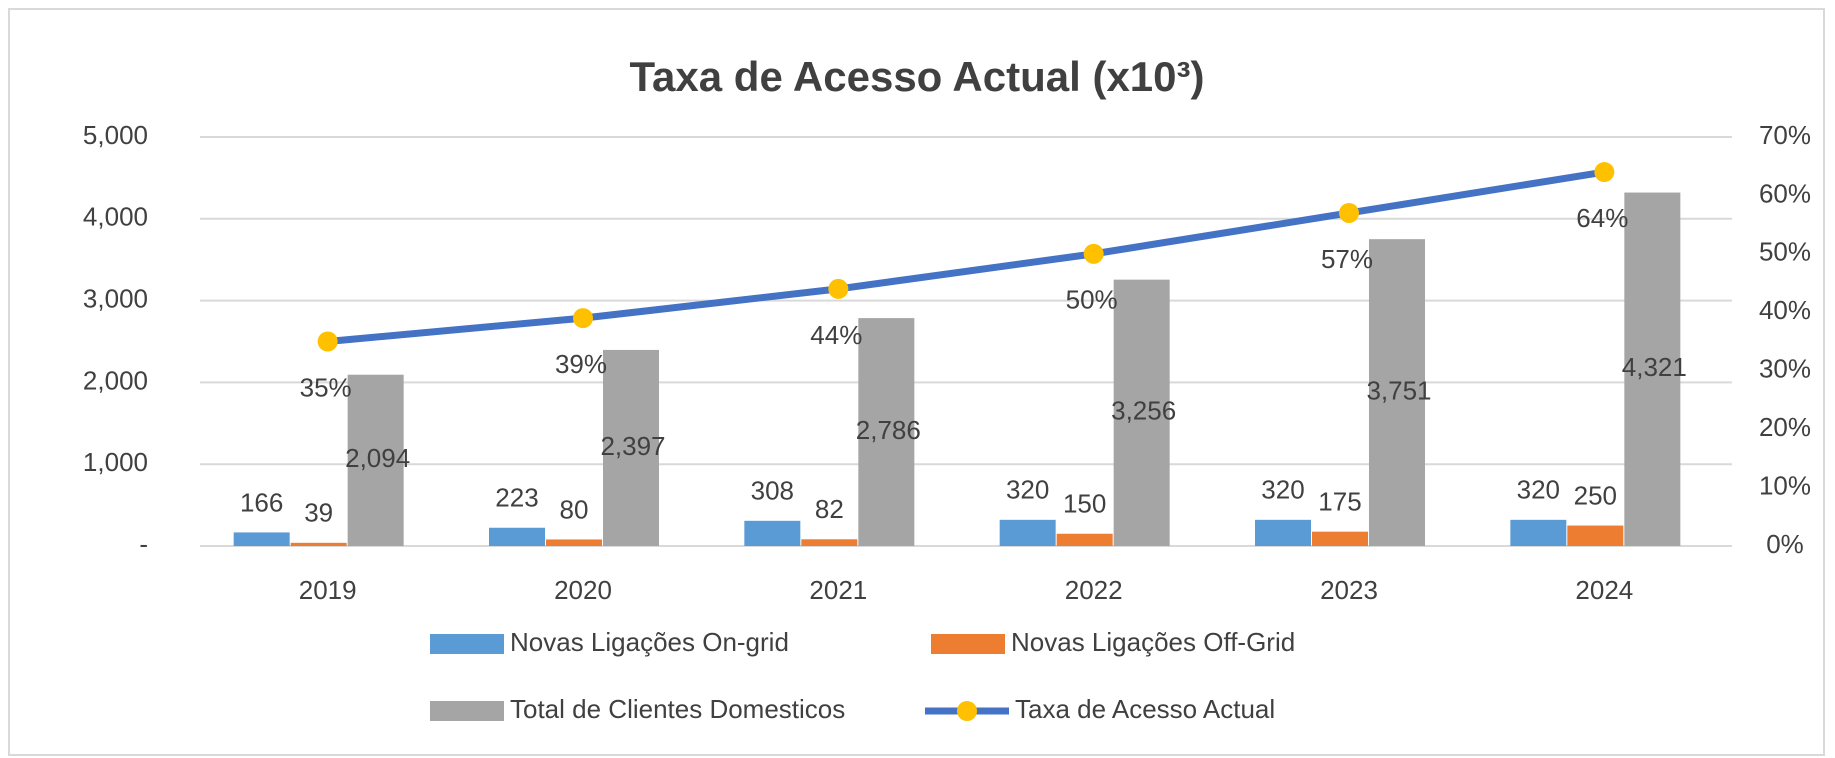 The width and height of the screenshot is (1835, 758). Describe the element at coordinates (1595, 495) in the screenshot. I see `data-label: 250` at that location.